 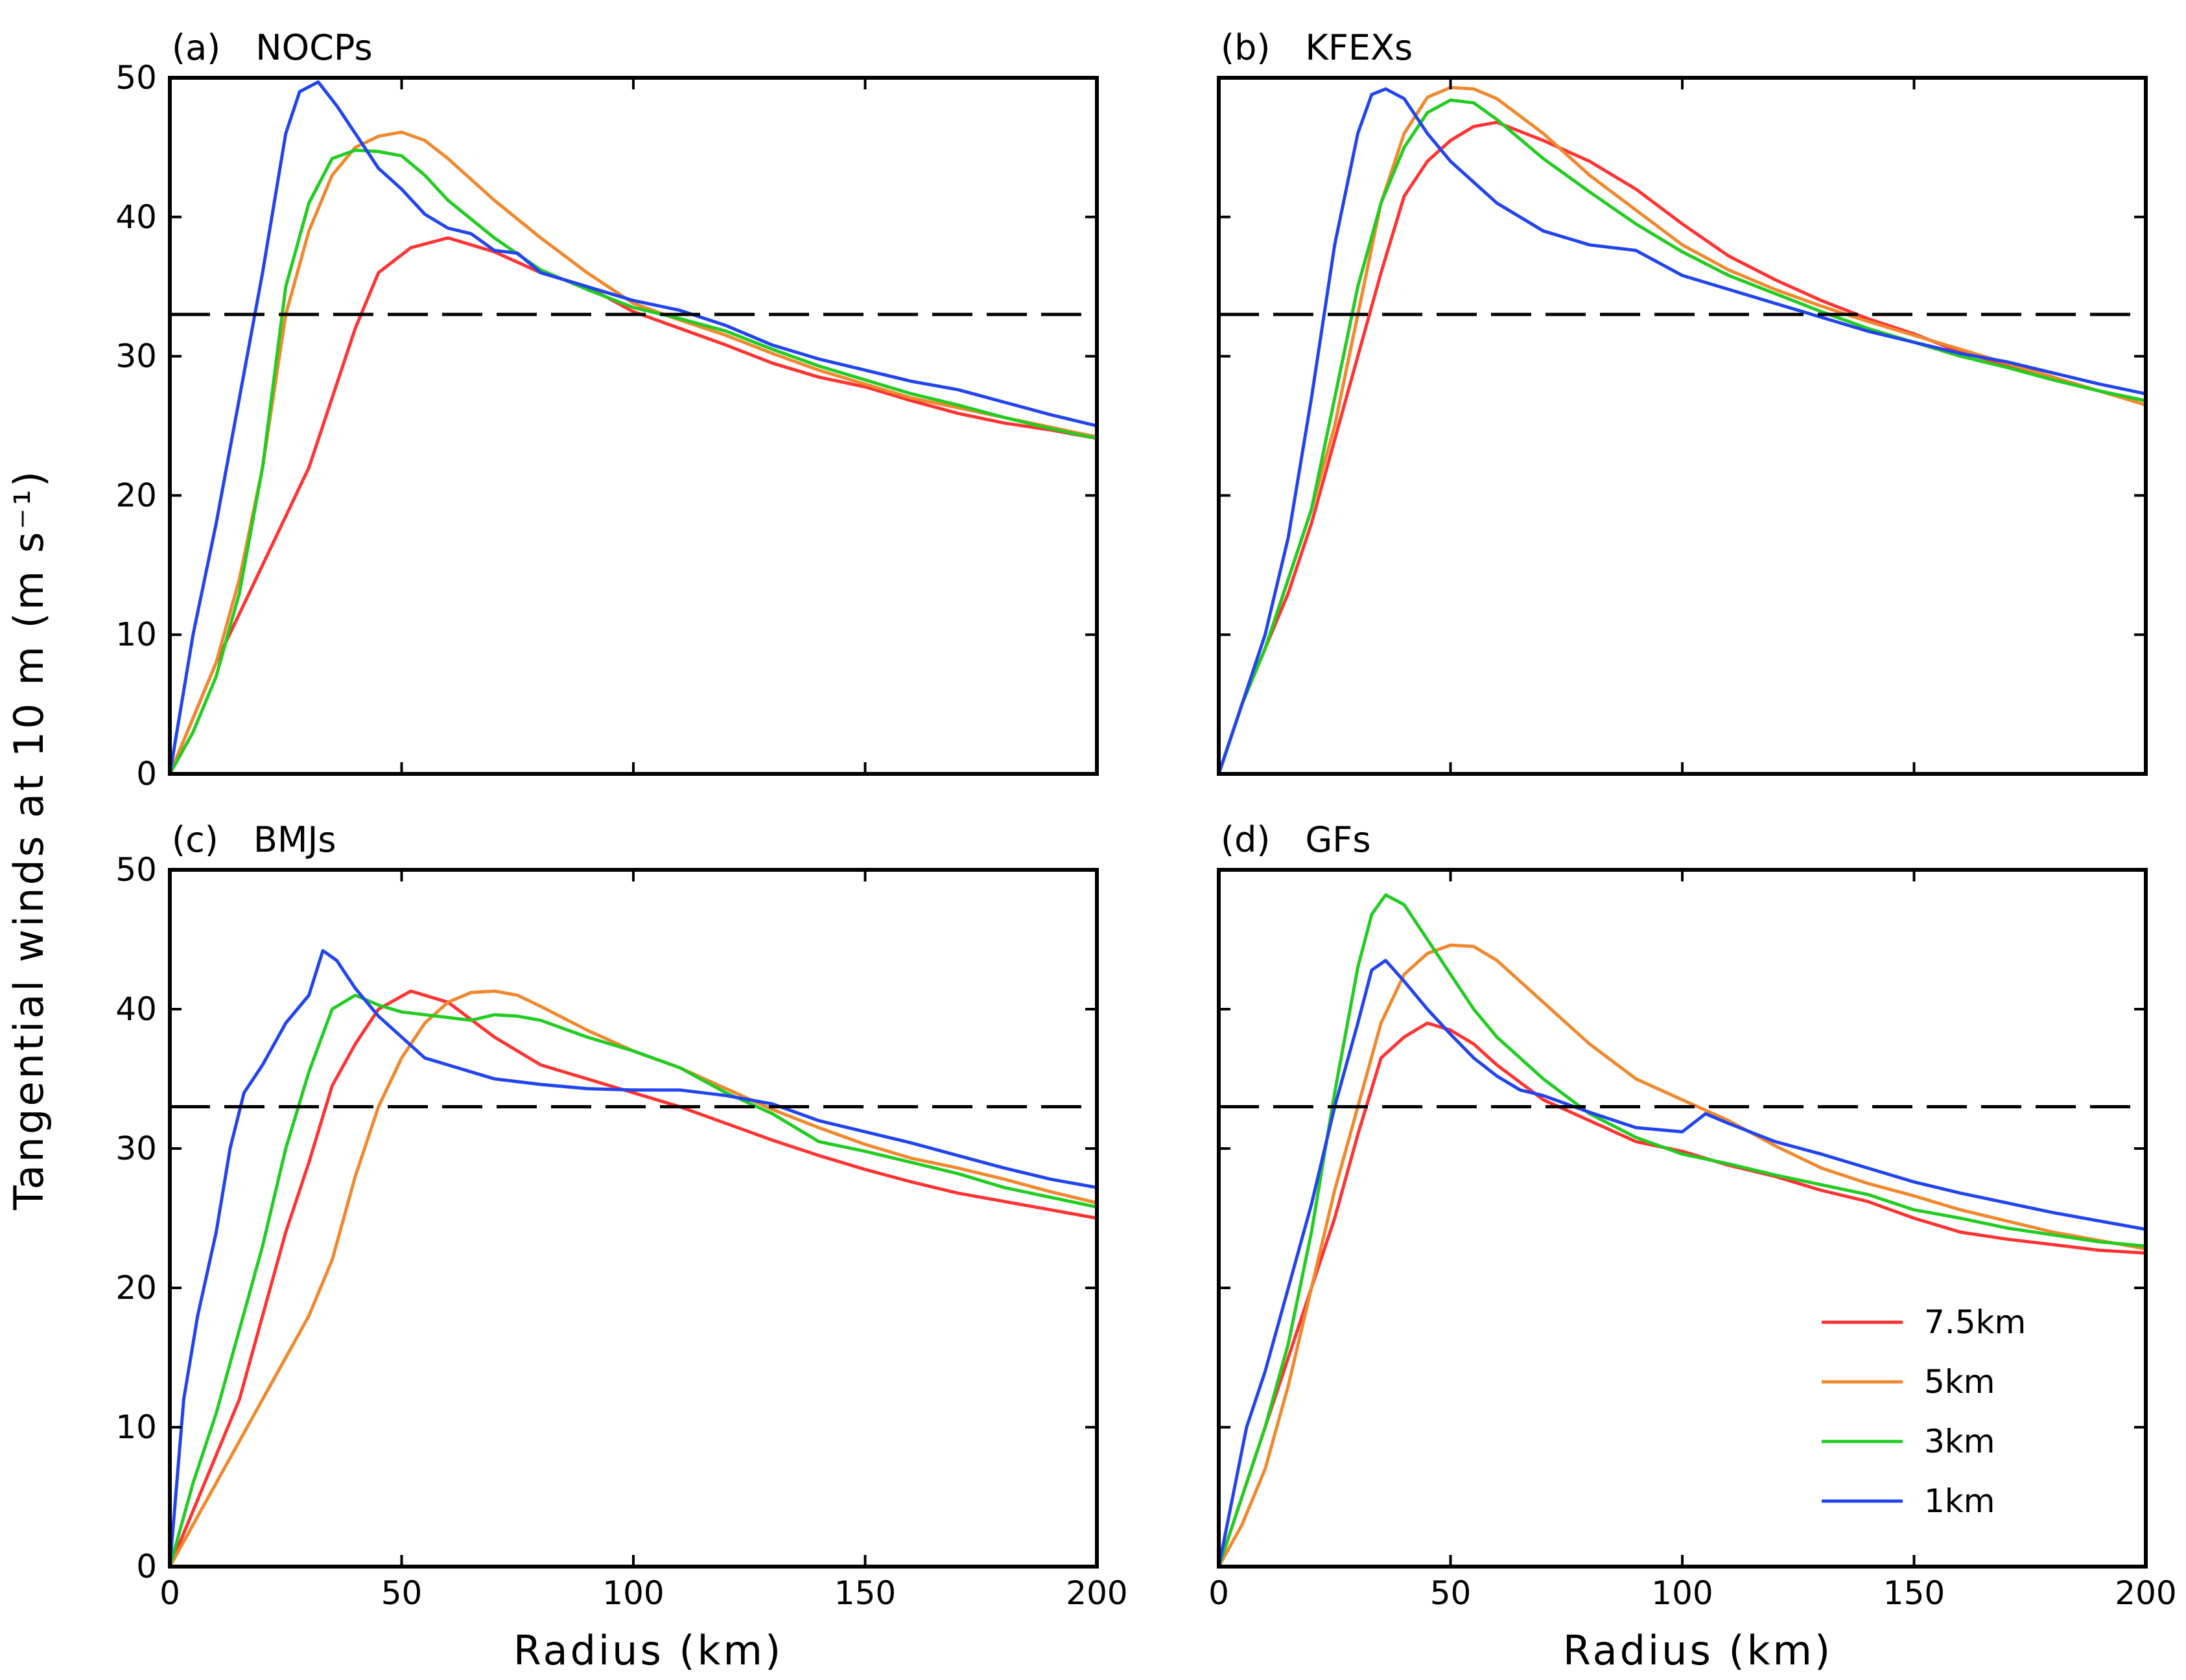 What do you see at coordinates (1959, 1382) in the screenshot?
I see `legend-label-5km: 5km` at bounding box center [1959, 1382].